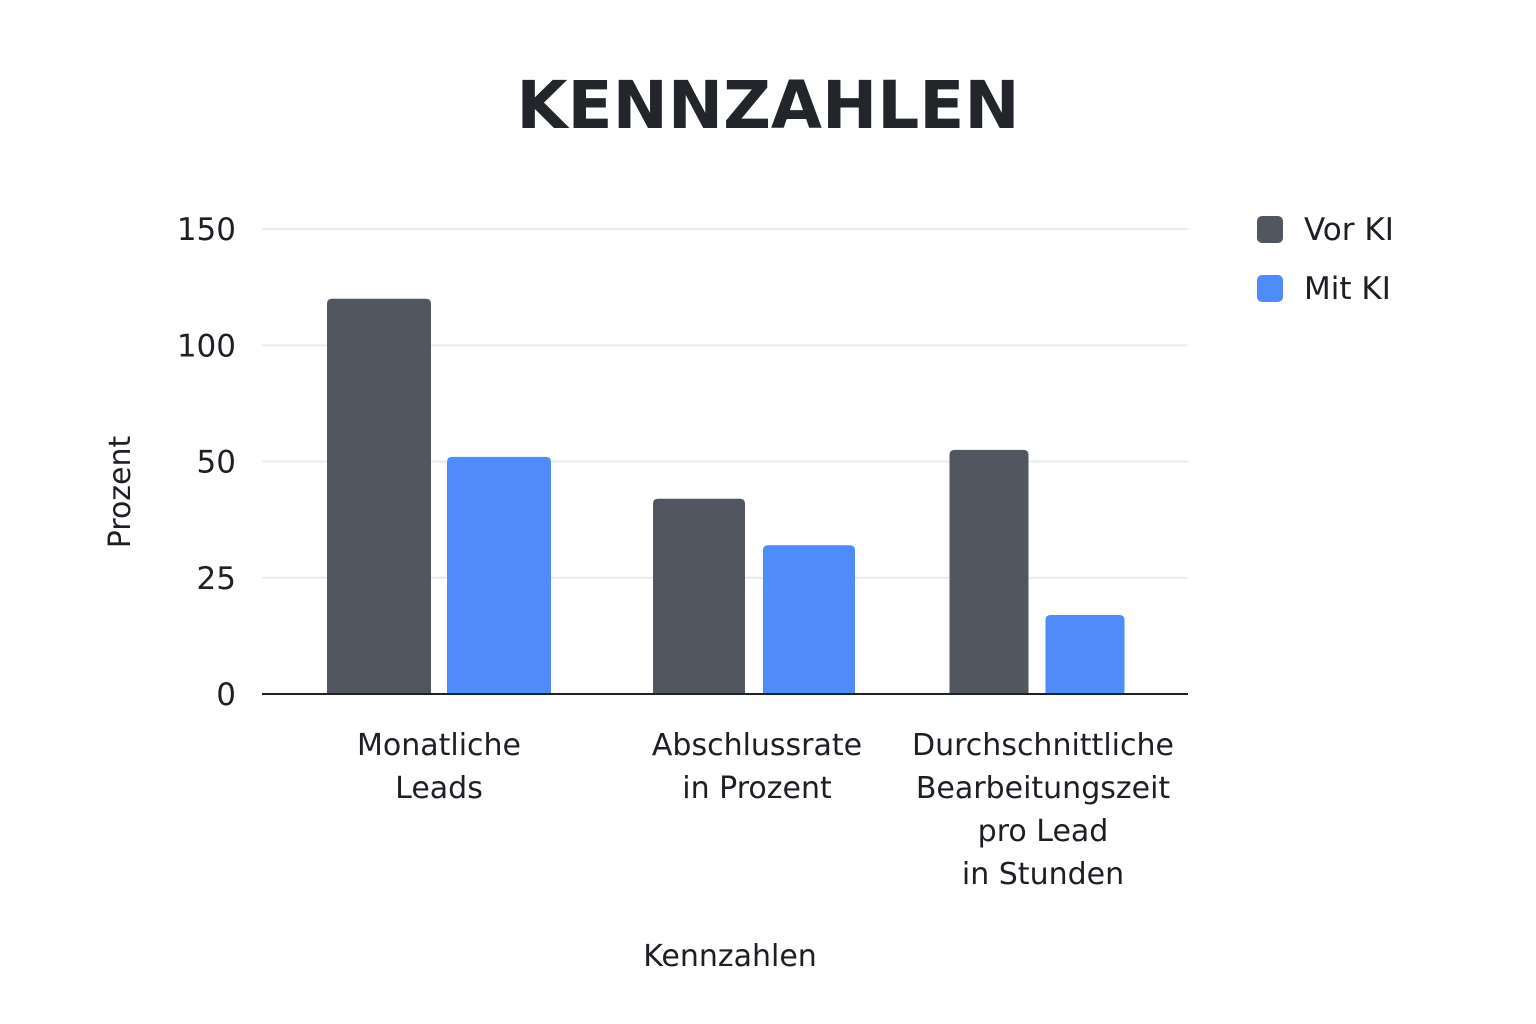  I want to click on y-axis-label: Prozent, so click(120, 491).